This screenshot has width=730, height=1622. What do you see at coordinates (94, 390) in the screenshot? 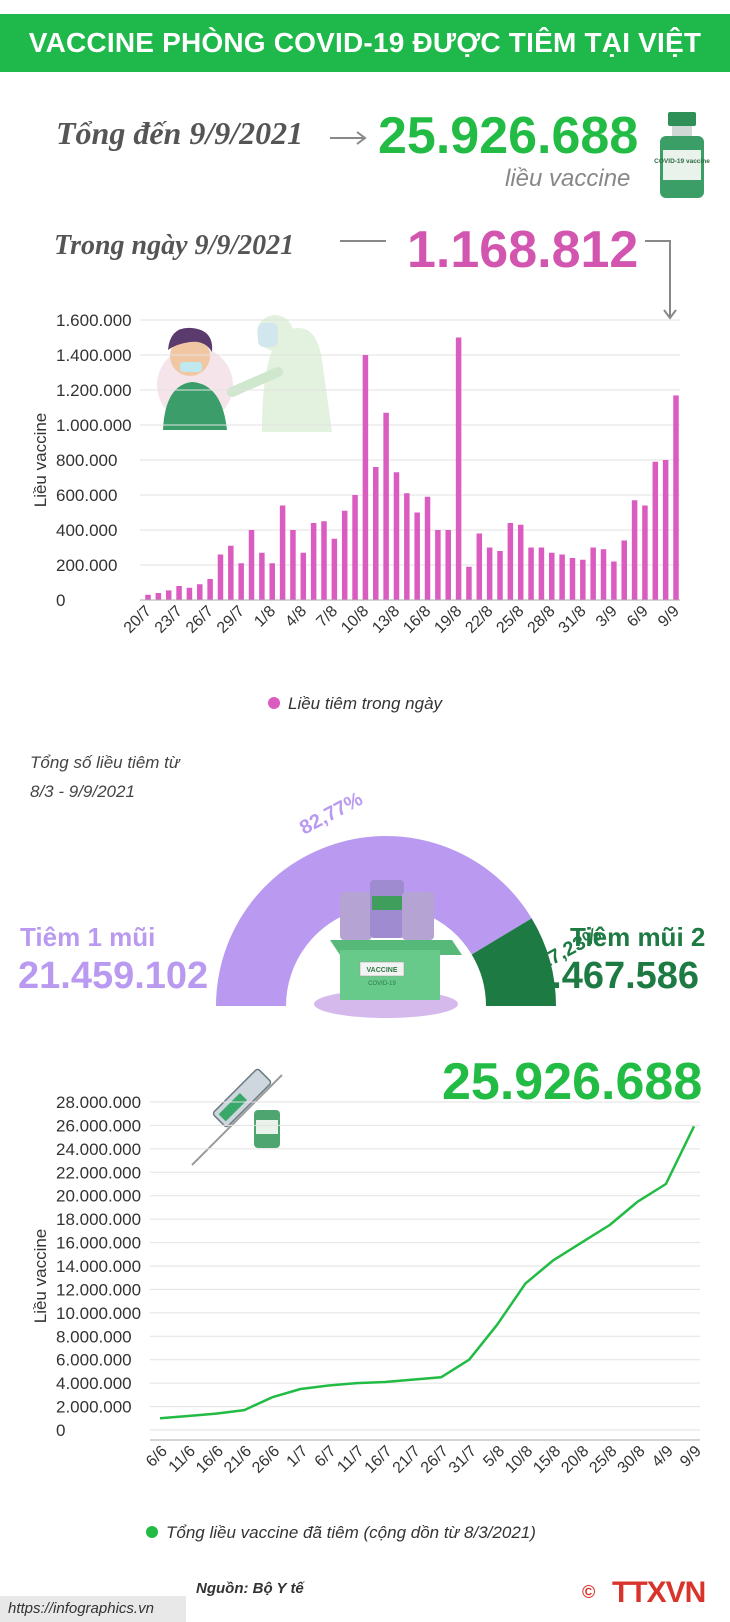
I see `bar-y-tick-label: 1.200.000` at bounding box center [94, 390].